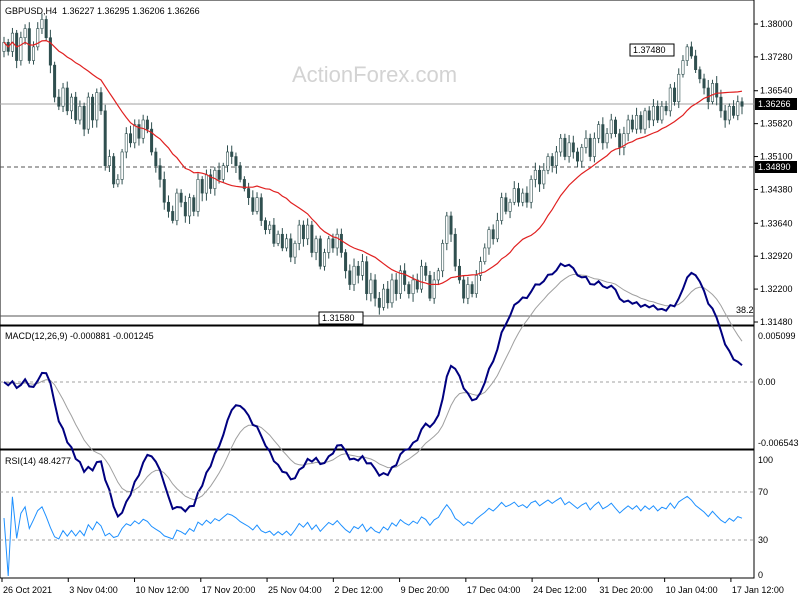 The image size is (800, 605). What do you see at coordinates (776, 91) in the screenshot?
I see `price-tick-label: 1.36540` at bounding box center [776, 91].